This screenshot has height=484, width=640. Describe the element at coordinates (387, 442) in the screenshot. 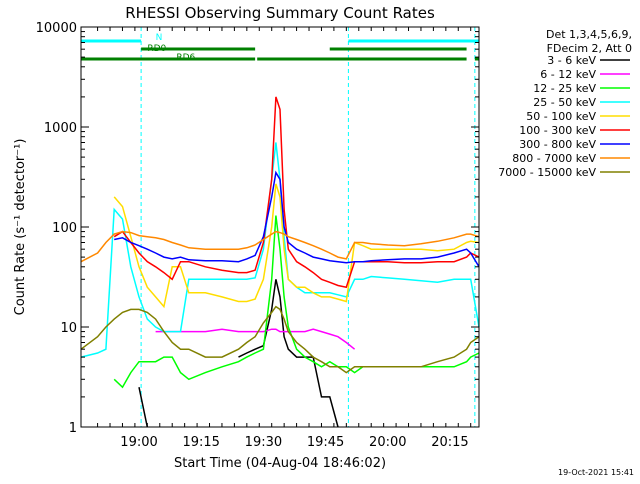

I see `x-tick-label: 20:00` at that location.